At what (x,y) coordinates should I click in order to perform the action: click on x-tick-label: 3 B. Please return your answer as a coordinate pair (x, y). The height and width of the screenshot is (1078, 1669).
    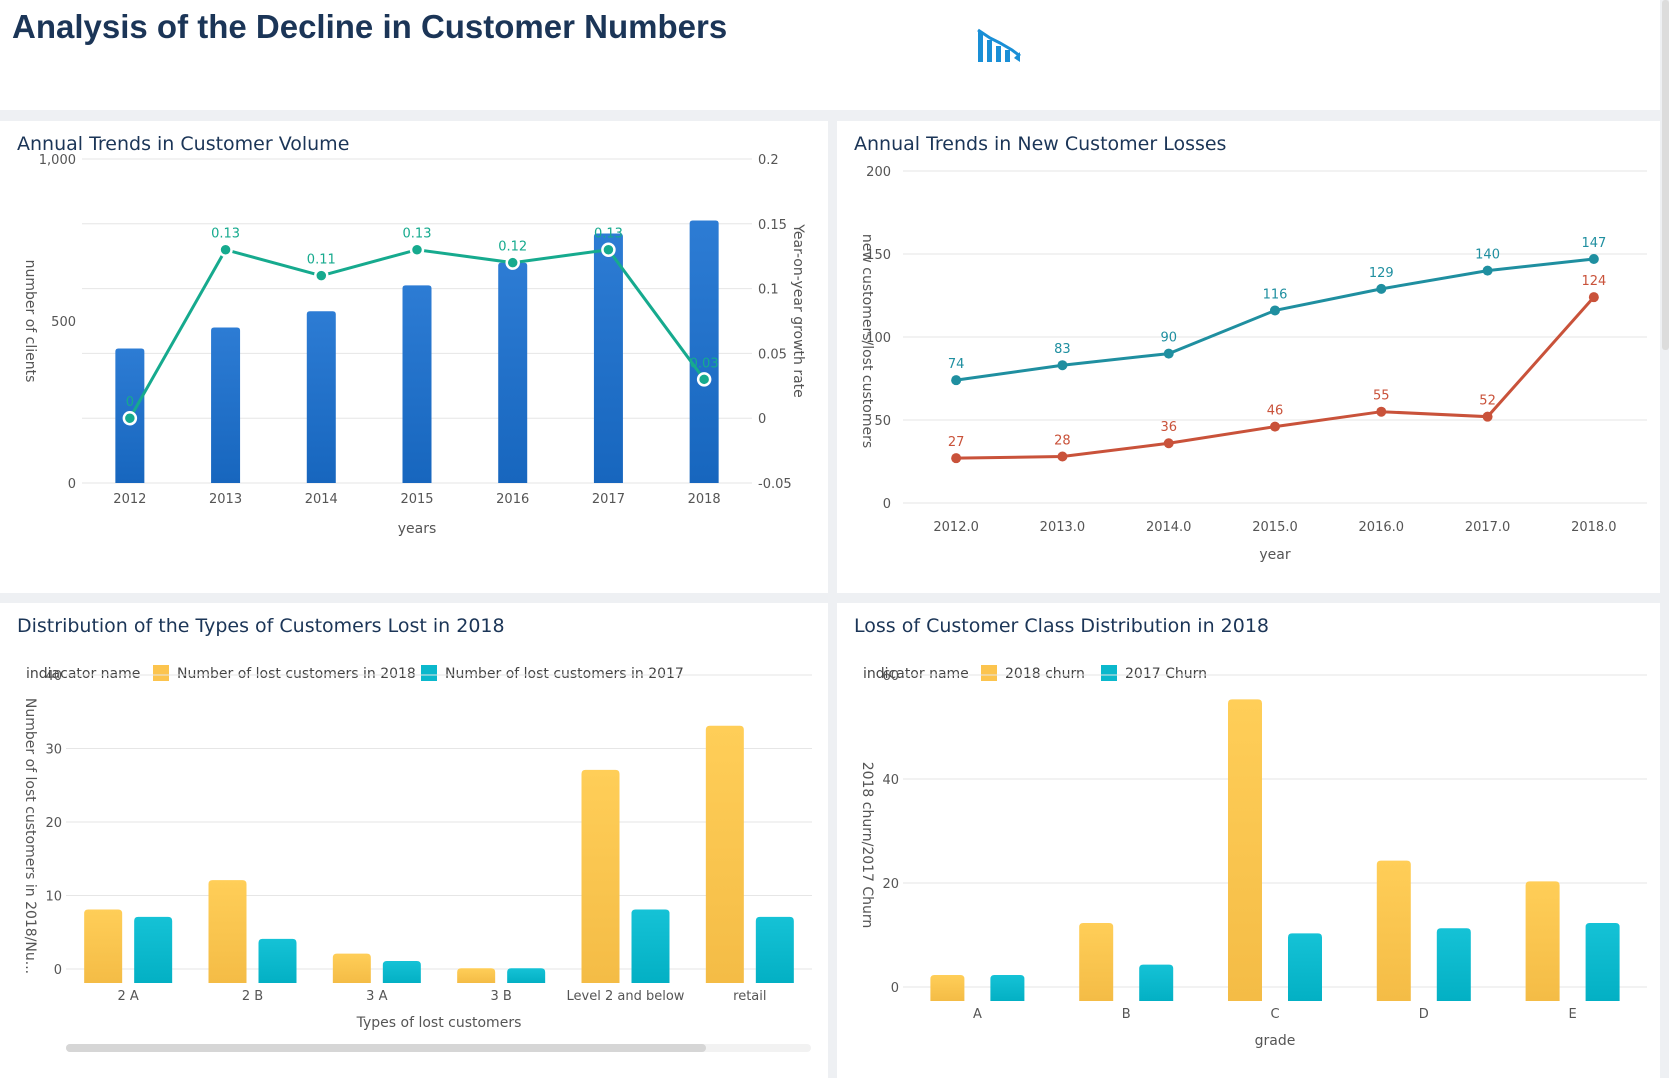
    Looking at the image, I should click on (501, 996).